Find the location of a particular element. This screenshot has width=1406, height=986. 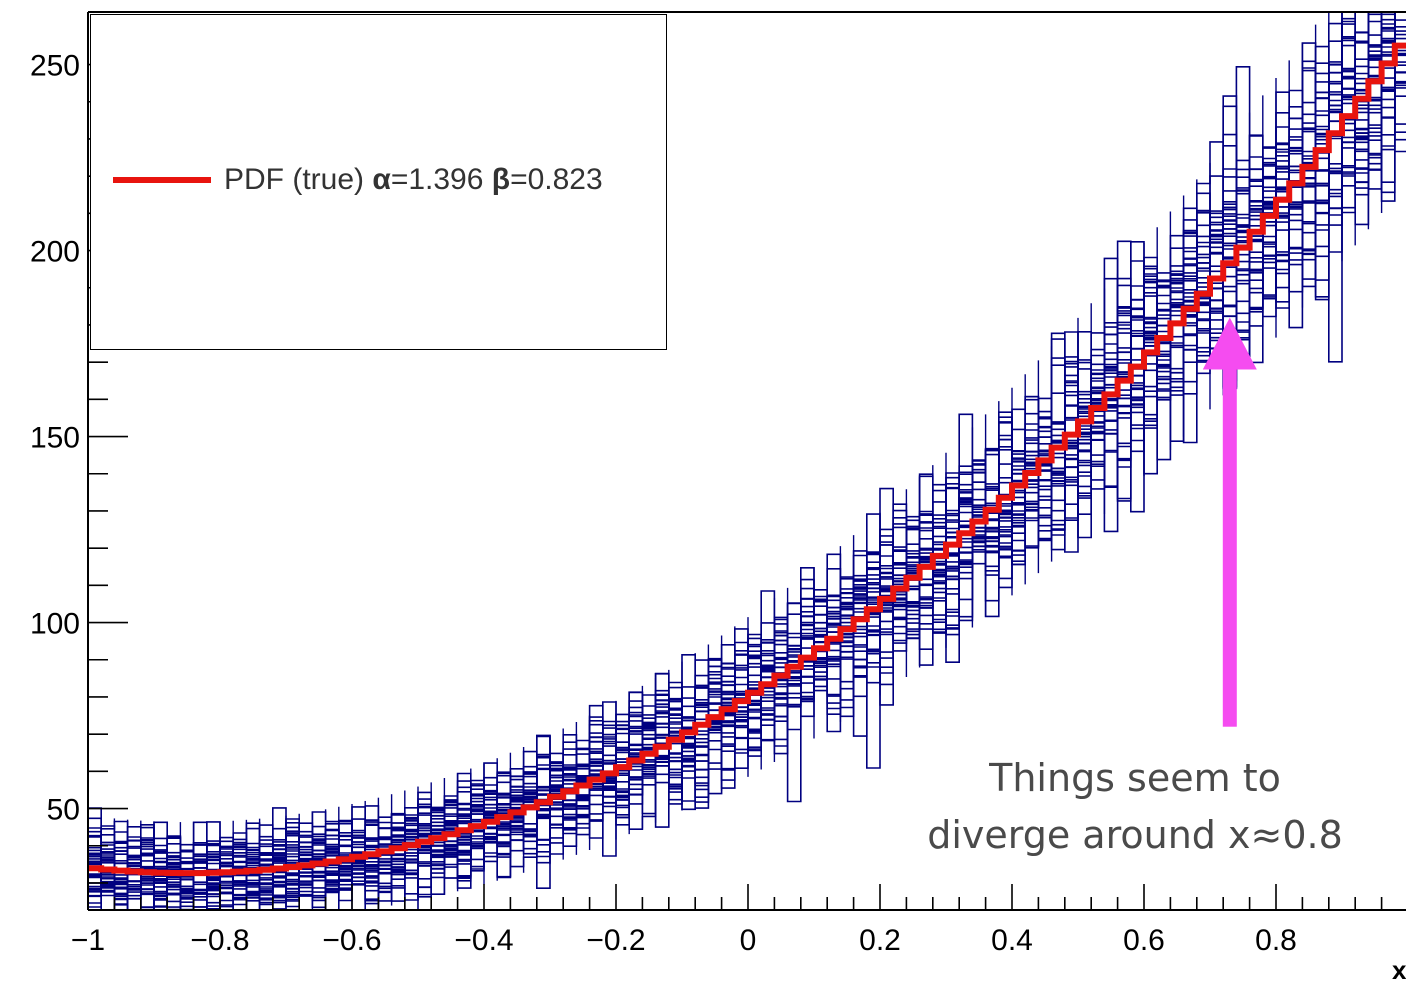

legend-pdf-label: PDF (true) α=1.396 β=0.823 is located at coordinates (413, 179).